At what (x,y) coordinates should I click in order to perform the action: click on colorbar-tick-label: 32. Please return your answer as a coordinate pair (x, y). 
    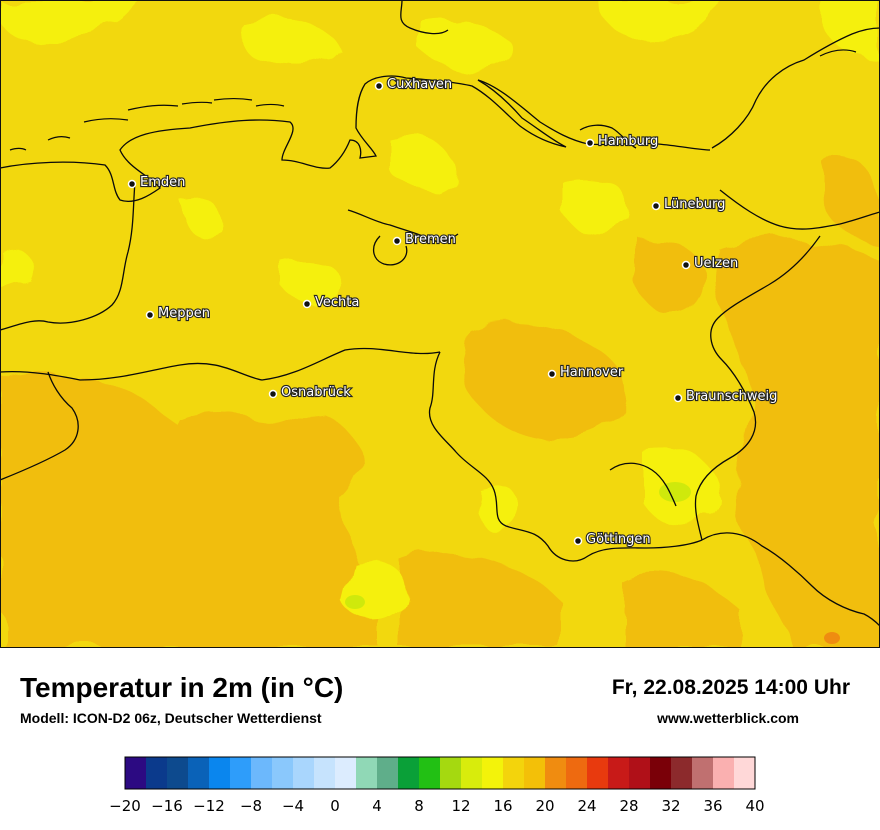
    Looking at the image, I should click on (670, 806).